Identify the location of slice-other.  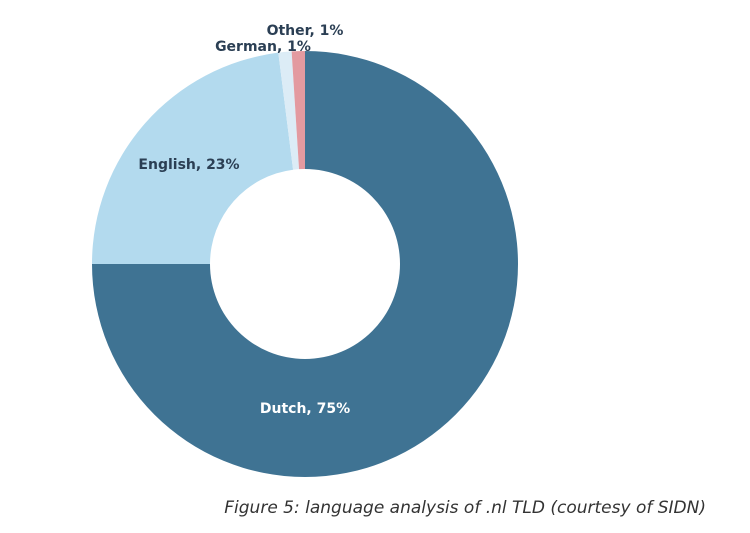
(298, 110).